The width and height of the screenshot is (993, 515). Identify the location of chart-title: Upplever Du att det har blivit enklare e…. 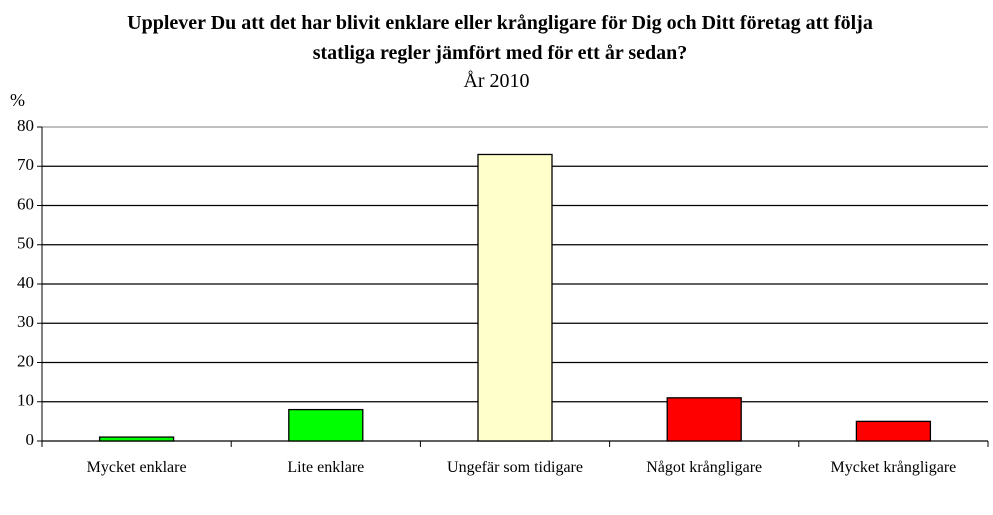
(500, 38).